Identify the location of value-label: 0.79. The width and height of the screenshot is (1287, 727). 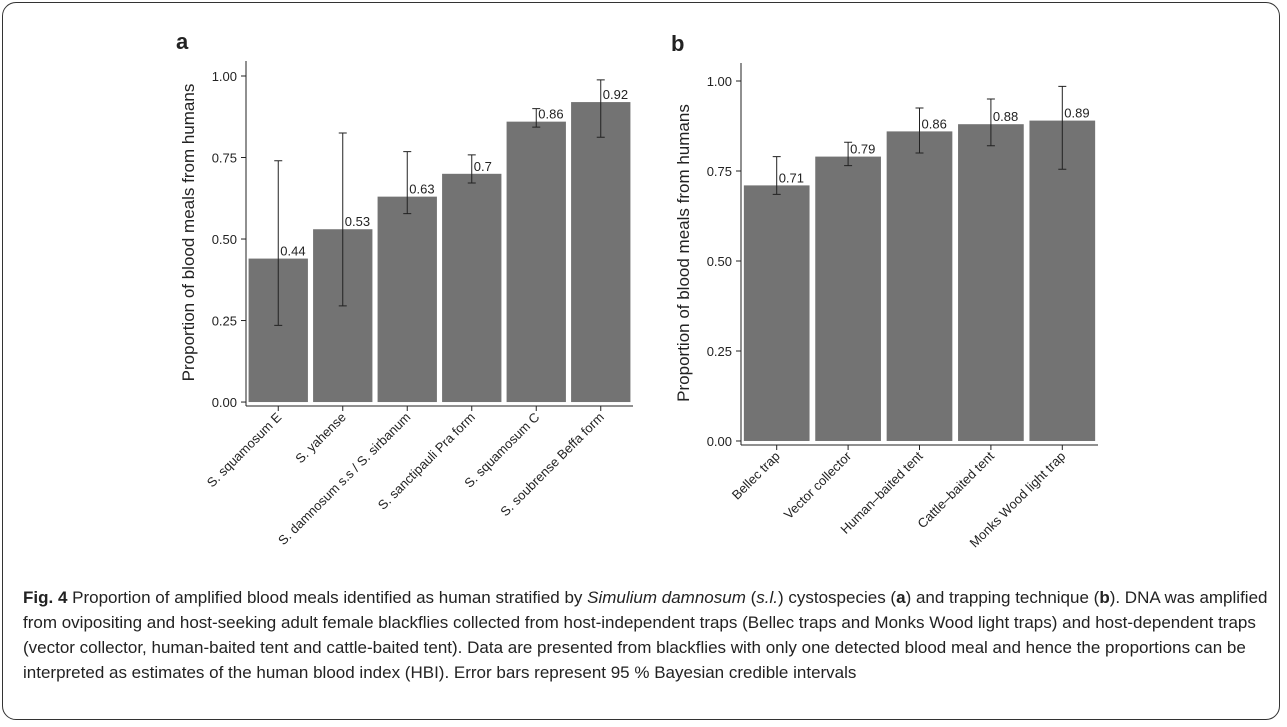
(862, 149).